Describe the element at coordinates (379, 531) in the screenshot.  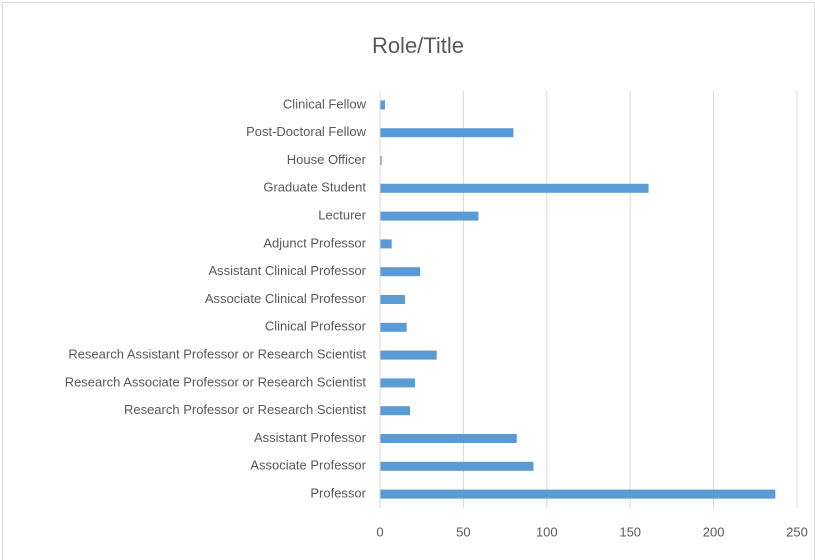
I see `x-tick-label: 0` at that location.